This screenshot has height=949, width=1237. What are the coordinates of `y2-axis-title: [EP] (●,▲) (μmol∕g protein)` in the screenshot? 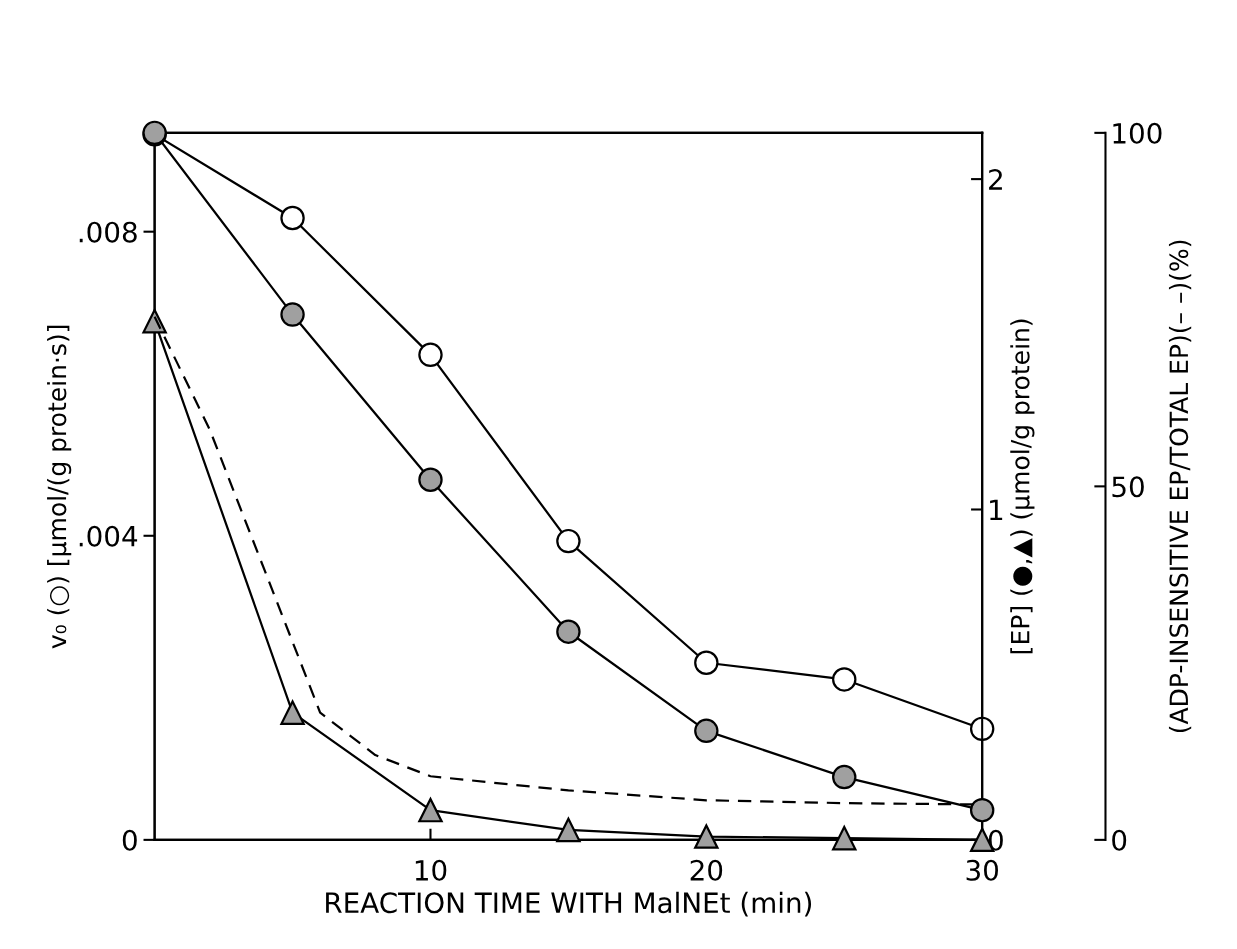 It's located at (1022, 486).